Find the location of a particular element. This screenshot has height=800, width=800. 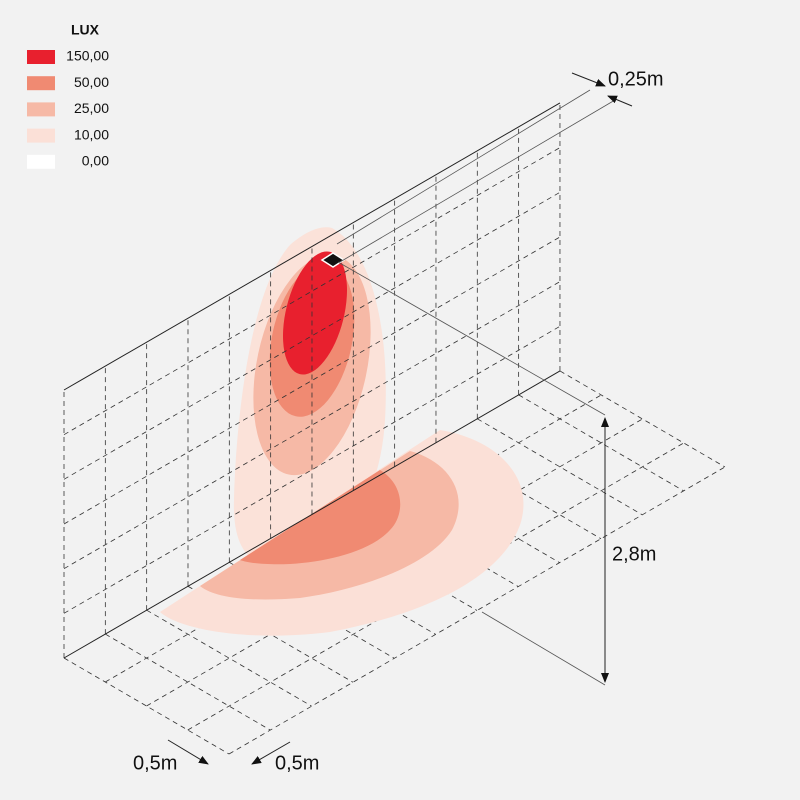

legend-title: LUX is located at coordinates (85, 30).